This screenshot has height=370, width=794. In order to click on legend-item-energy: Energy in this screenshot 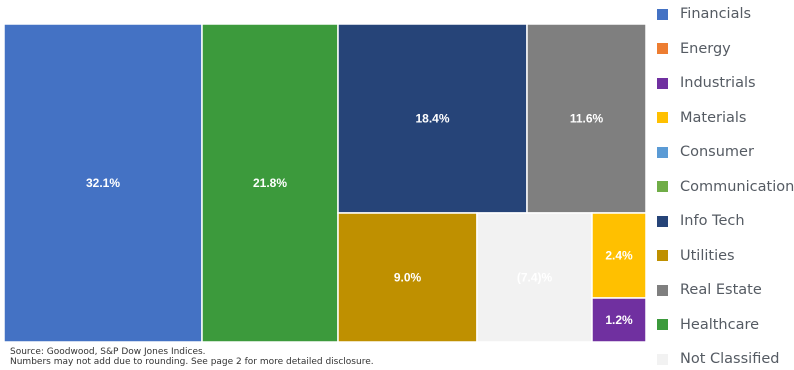, I will do `click(725, 49)`.